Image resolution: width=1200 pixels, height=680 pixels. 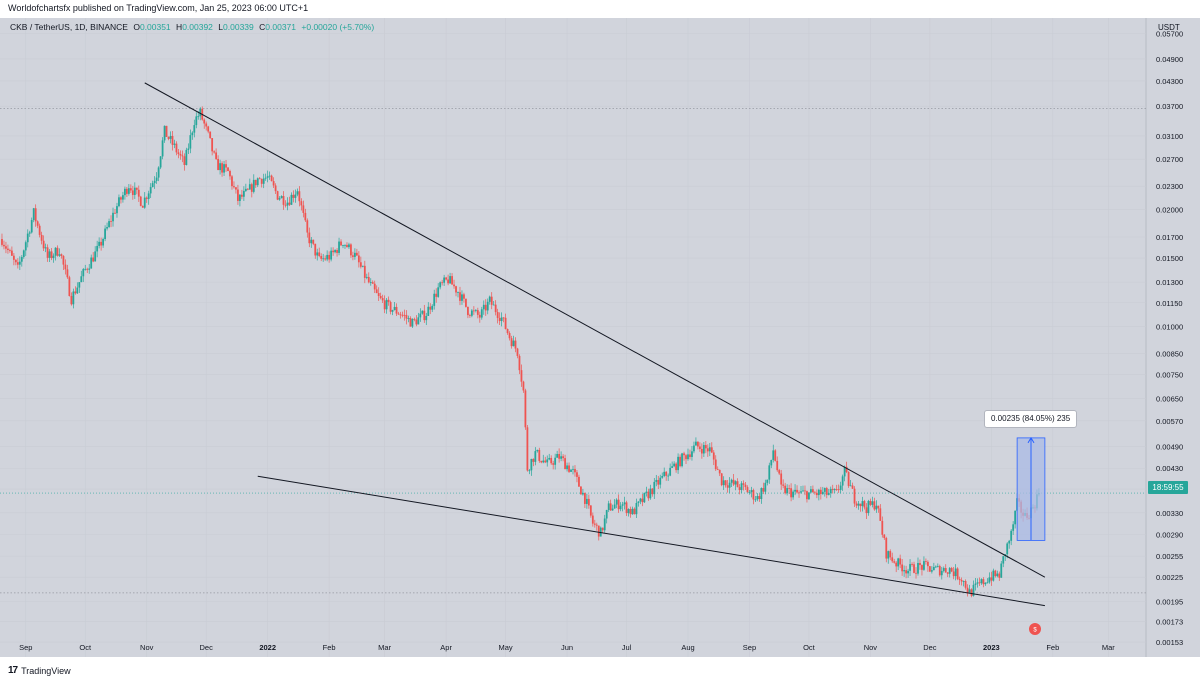 I want to click on x-tick-label: Nov, so click(x=871, y=647).